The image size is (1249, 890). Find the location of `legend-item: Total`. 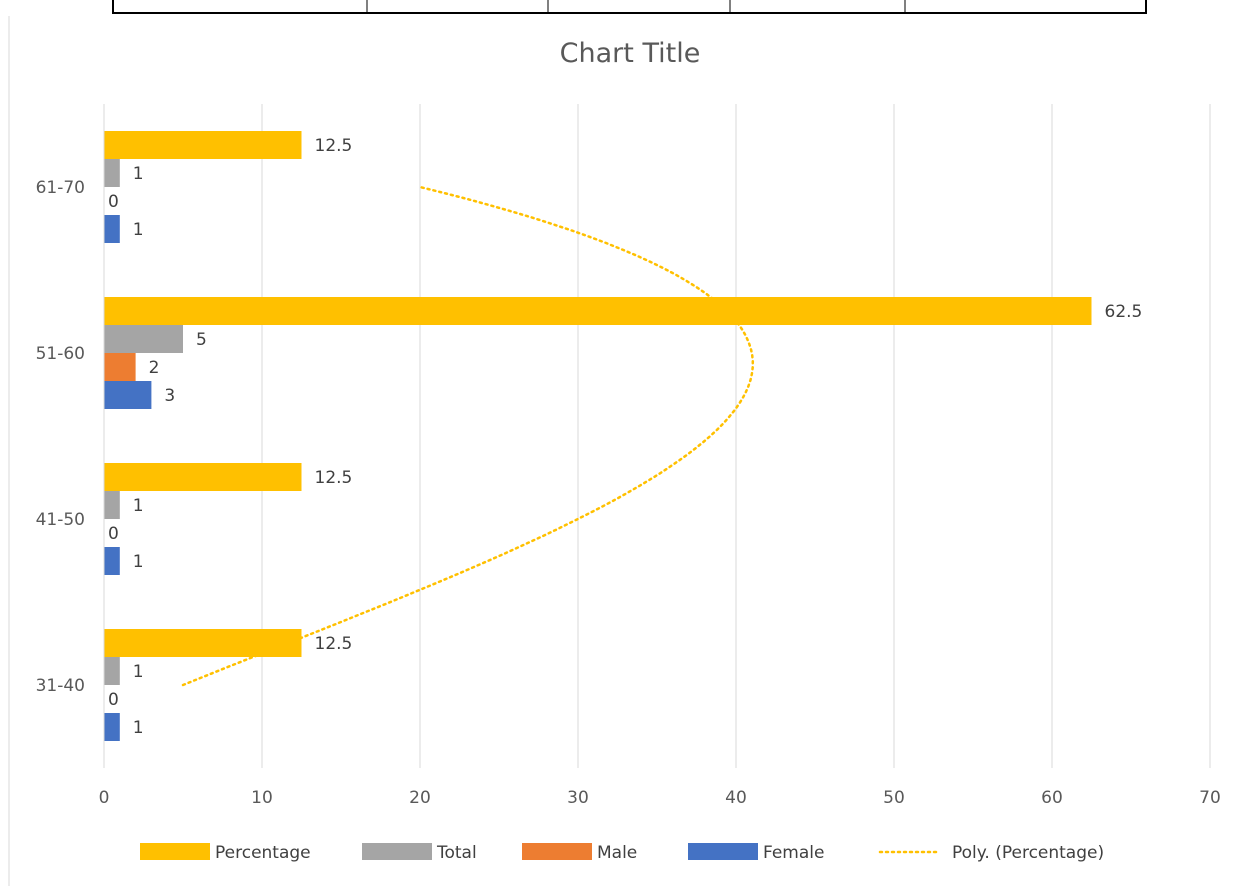

legend-item: Total is located at coordinates (419, 853).